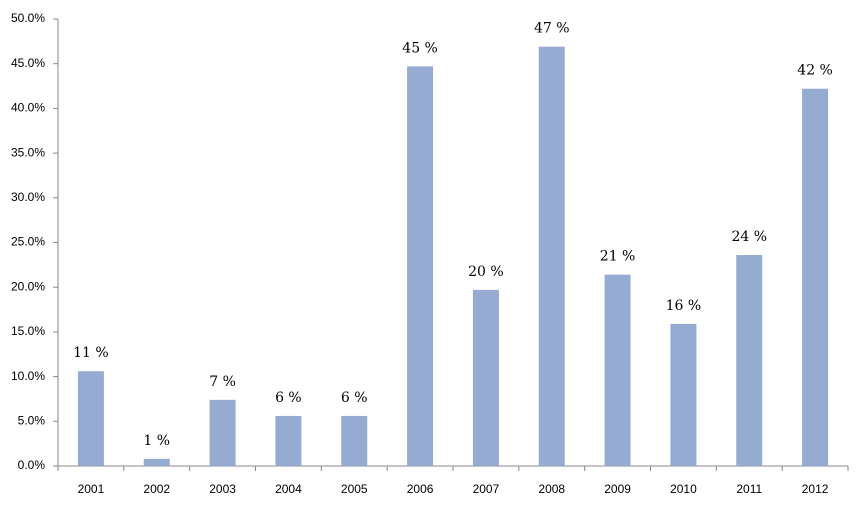  Describe the element at coordinates (32, 465) in the screenshot. I see `y-tick-label: 0.0%` at that location.